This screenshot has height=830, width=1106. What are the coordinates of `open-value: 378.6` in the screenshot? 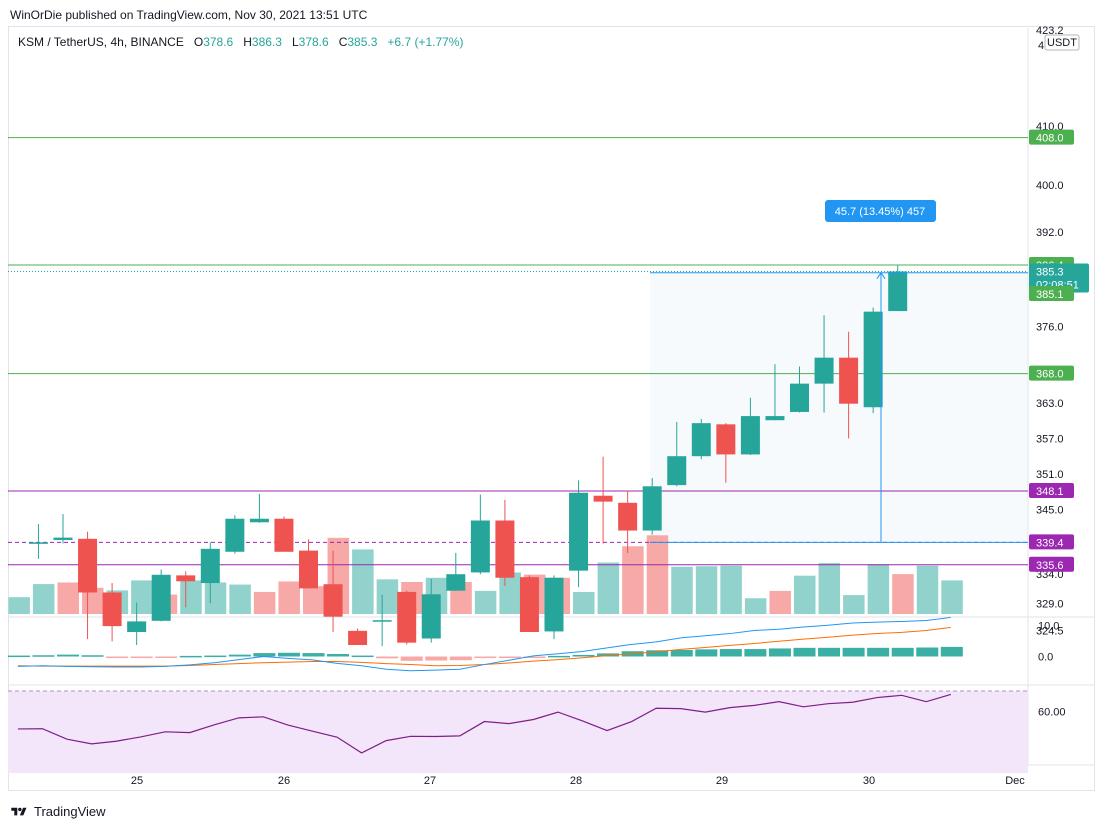 It's located at (218, 42).